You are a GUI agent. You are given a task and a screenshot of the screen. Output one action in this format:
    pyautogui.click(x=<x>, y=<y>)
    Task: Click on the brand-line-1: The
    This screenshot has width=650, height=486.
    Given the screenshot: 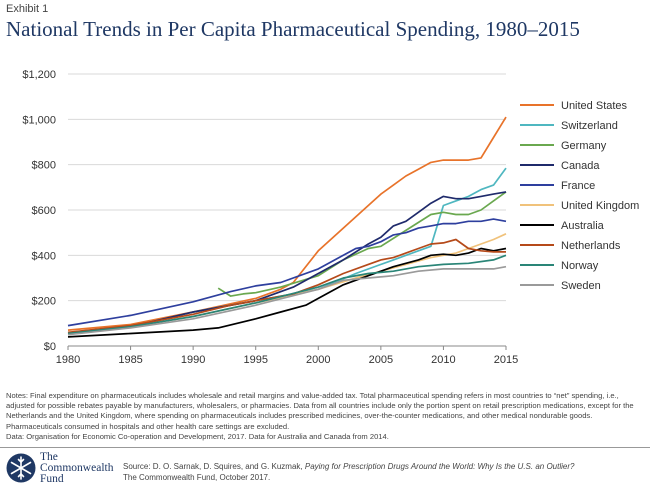 What is the action you would take?
    pyautogui.click(x=49, y=457)
    